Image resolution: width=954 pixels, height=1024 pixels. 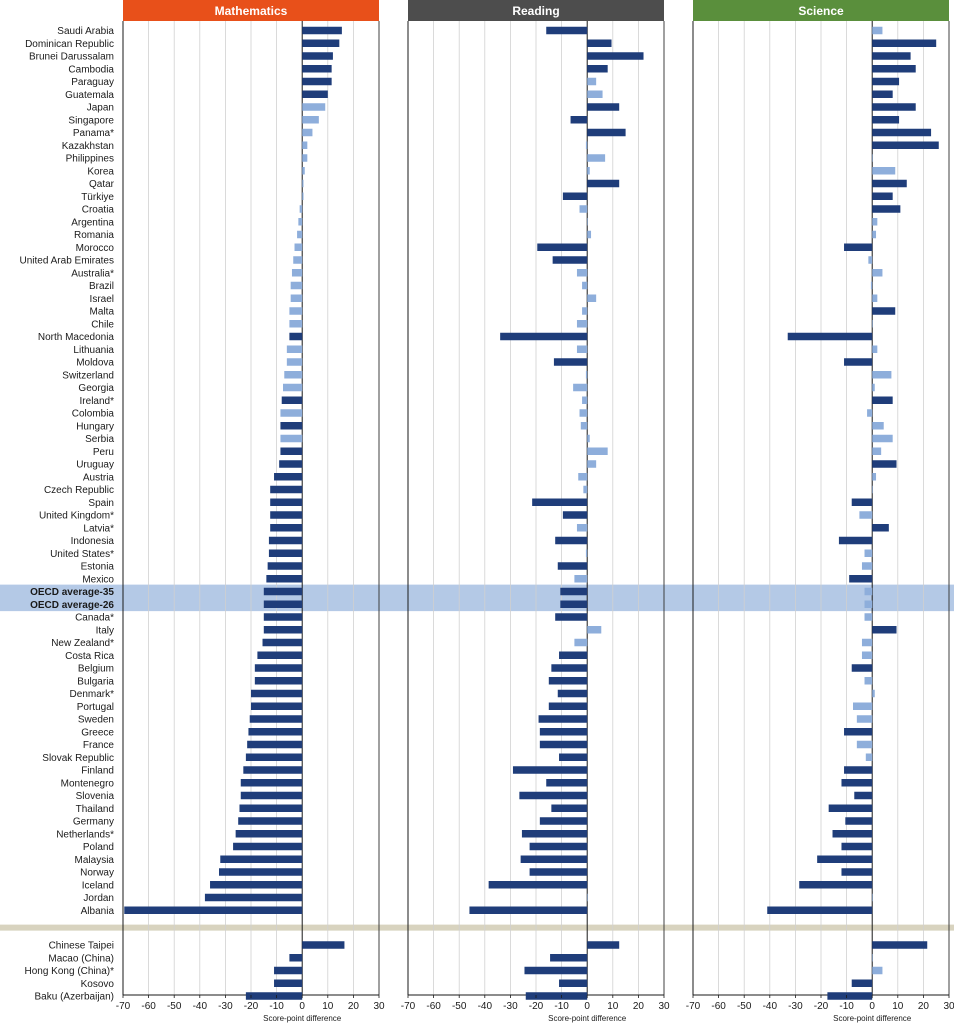 What do you see at coordinates (92, 222) in the screenshot?
I see `category-label: Argentina` at bounding box center [92, 222].